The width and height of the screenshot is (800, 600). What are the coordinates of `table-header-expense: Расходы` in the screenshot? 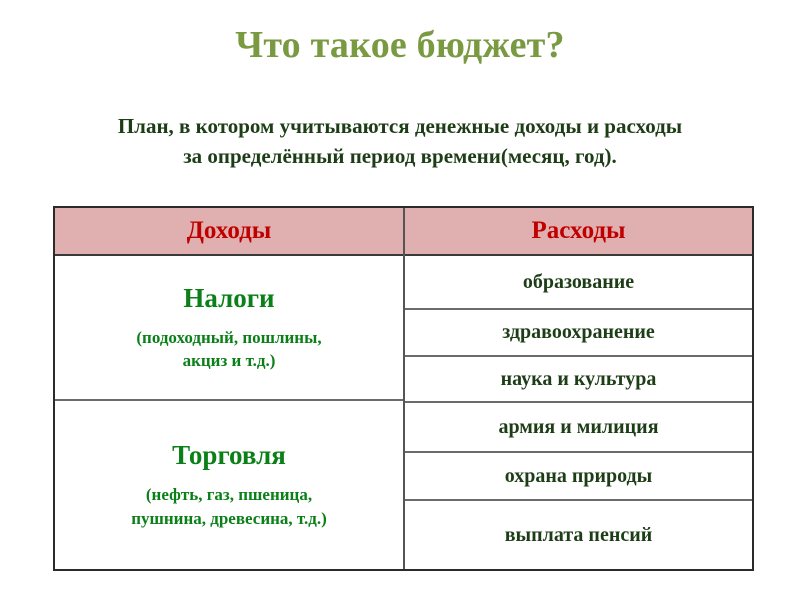 It's located at (578, 232).